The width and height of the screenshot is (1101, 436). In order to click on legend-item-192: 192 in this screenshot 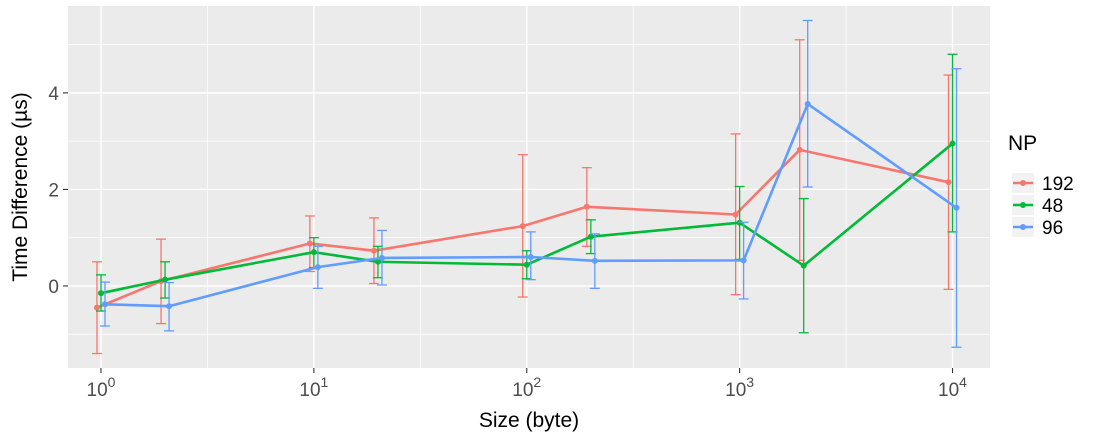, I will do `click(1043, 184)`.